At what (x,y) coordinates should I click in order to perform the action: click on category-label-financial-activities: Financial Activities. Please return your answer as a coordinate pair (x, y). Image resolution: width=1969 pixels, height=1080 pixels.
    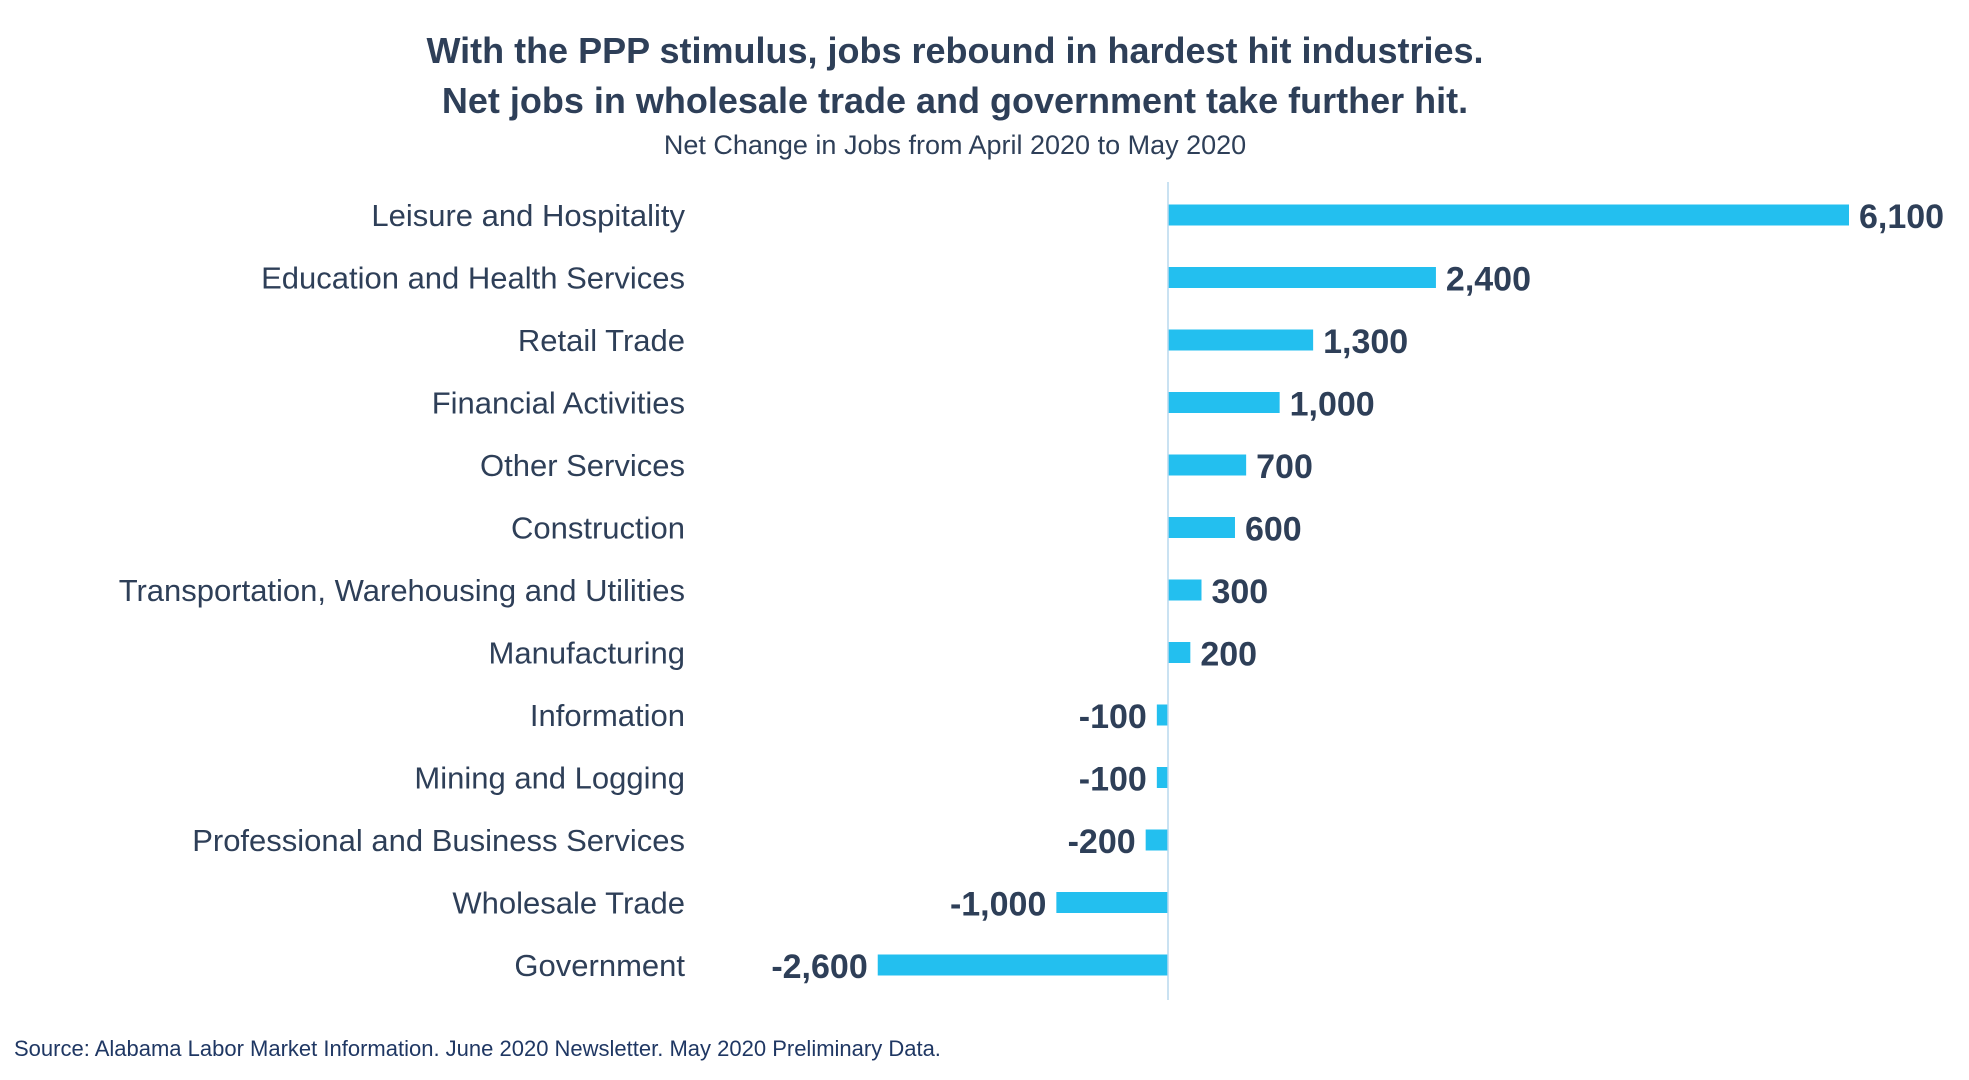
    Looking at the image, I should click on (558, 403).